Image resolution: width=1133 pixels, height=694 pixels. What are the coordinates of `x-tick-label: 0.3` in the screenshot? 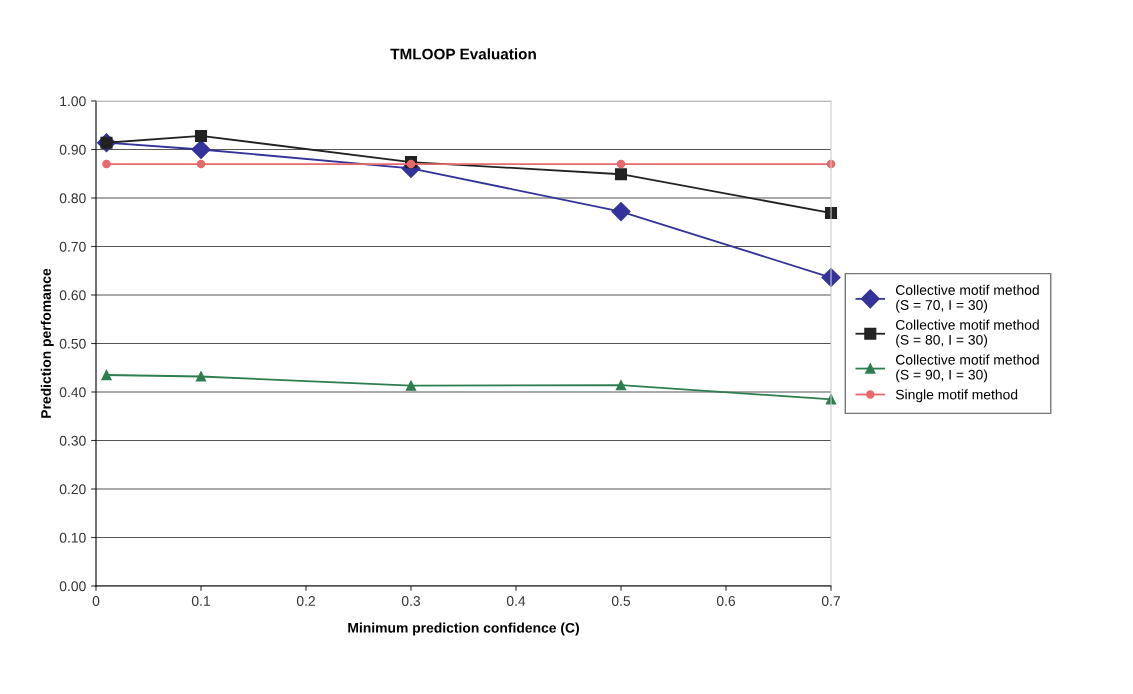 It's located at (411, 601).